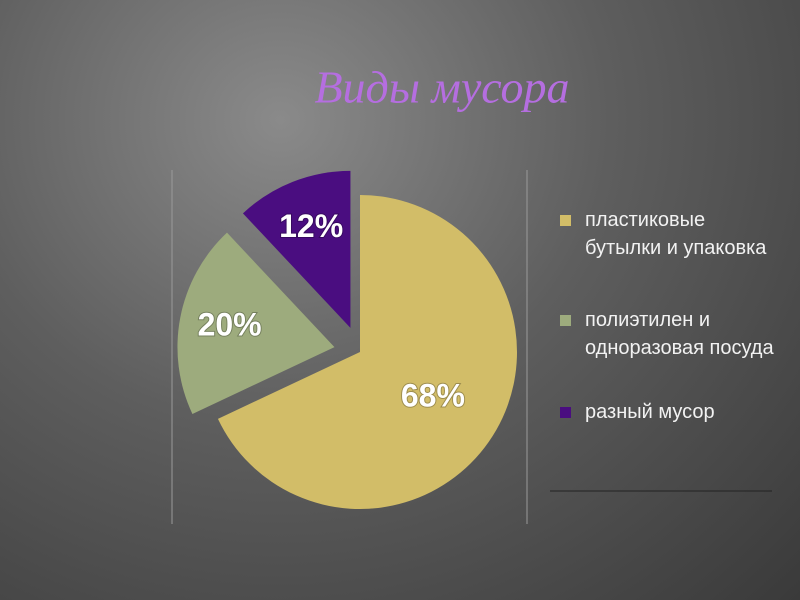 This screenshot has width=800, height=600. I want to click on data-label: 68%, so click(433, 396).